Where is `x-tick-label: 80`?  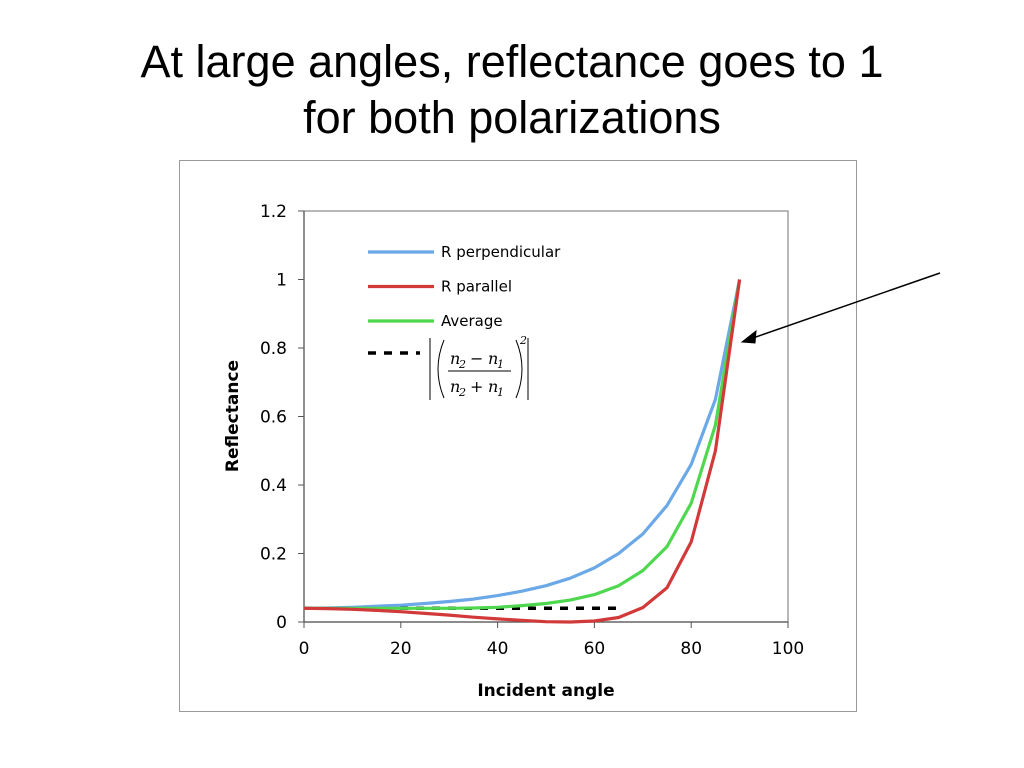
x-tick-label: 80 is located at coordinates (691, 649).